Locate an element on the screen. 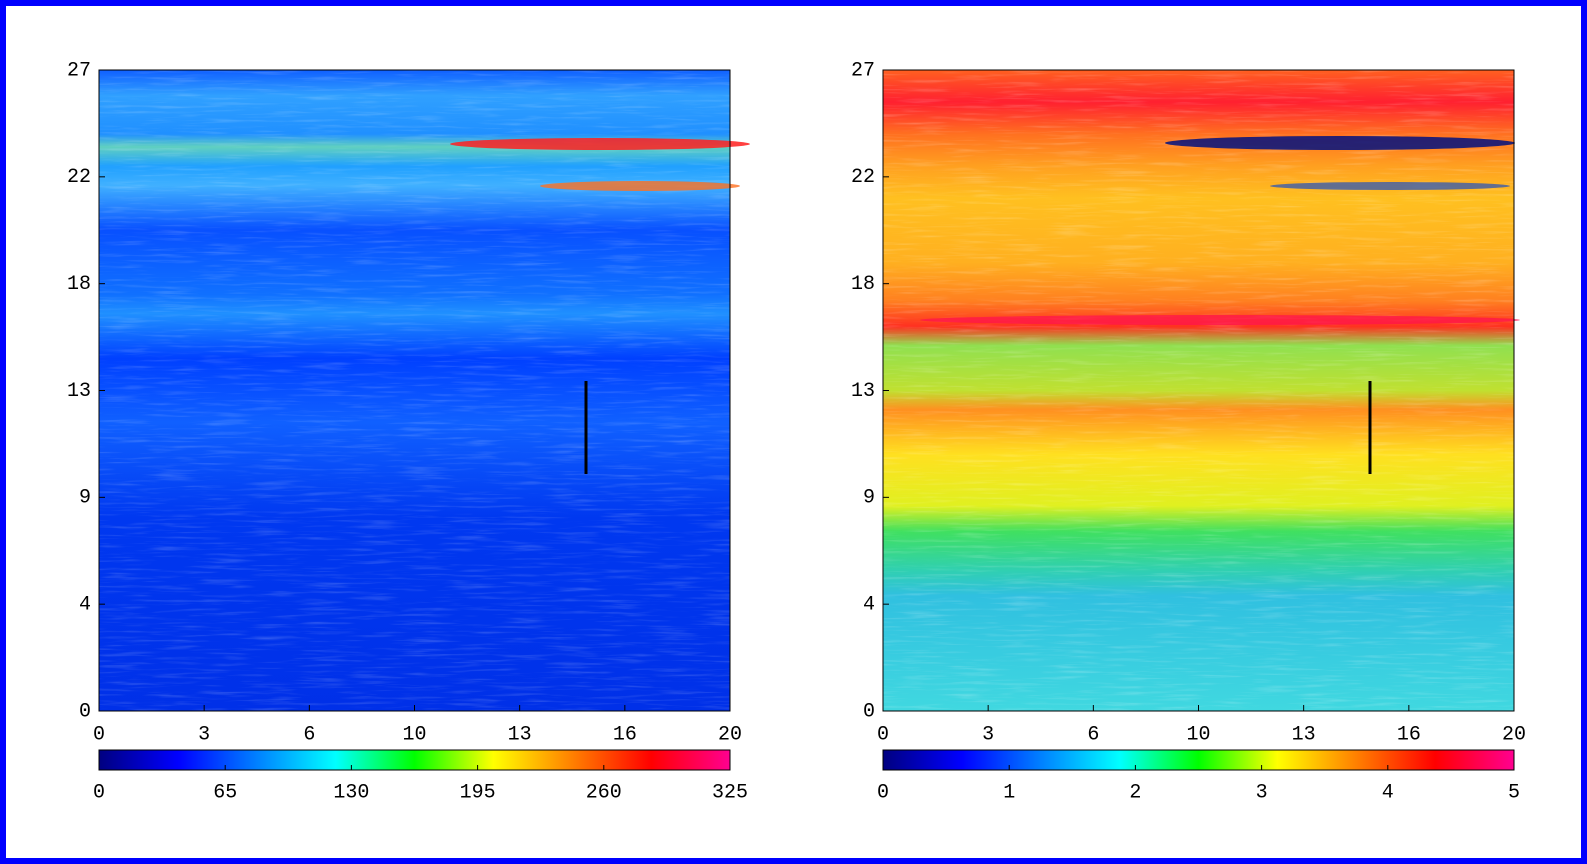 Image resolution: width=1587 pixels, height=864 pixels. colorbar-tick-label: 5 is located at coordinates (1514, 792).